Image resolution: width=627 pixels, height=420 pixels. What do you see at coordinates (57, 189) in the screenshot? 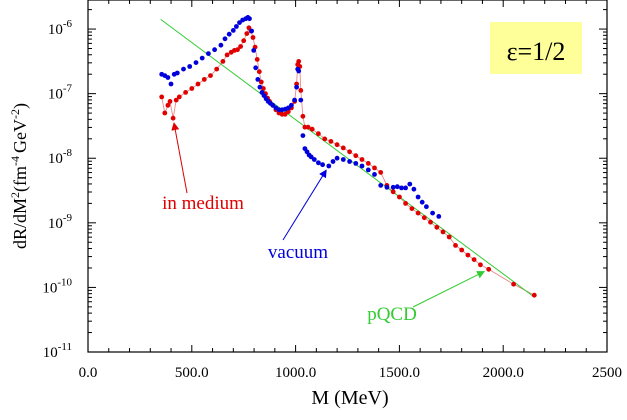
I see `y-tick-labels: 10⁻⁶ 10⁻⁷ 10⁻⁸ 10⁻⁹ 10⁻¹⁰ 10⁻¹¹` at bounding box center [57, 189].